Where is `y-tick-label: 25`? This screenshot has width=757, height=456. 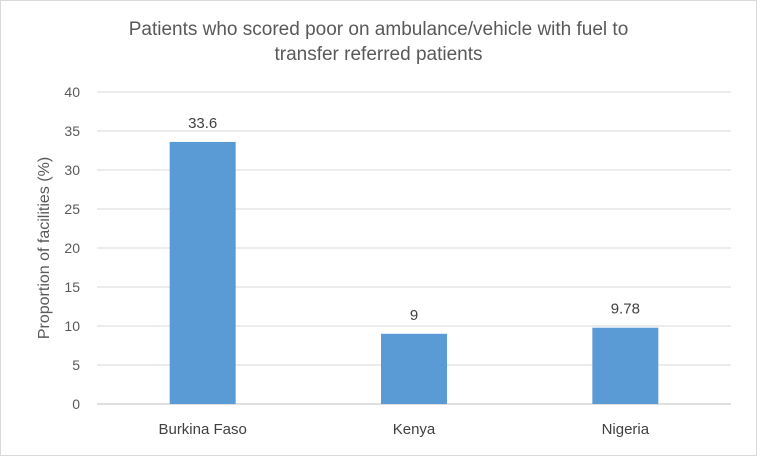
y-tick-label: 25 is located at coordinates (72, 209).